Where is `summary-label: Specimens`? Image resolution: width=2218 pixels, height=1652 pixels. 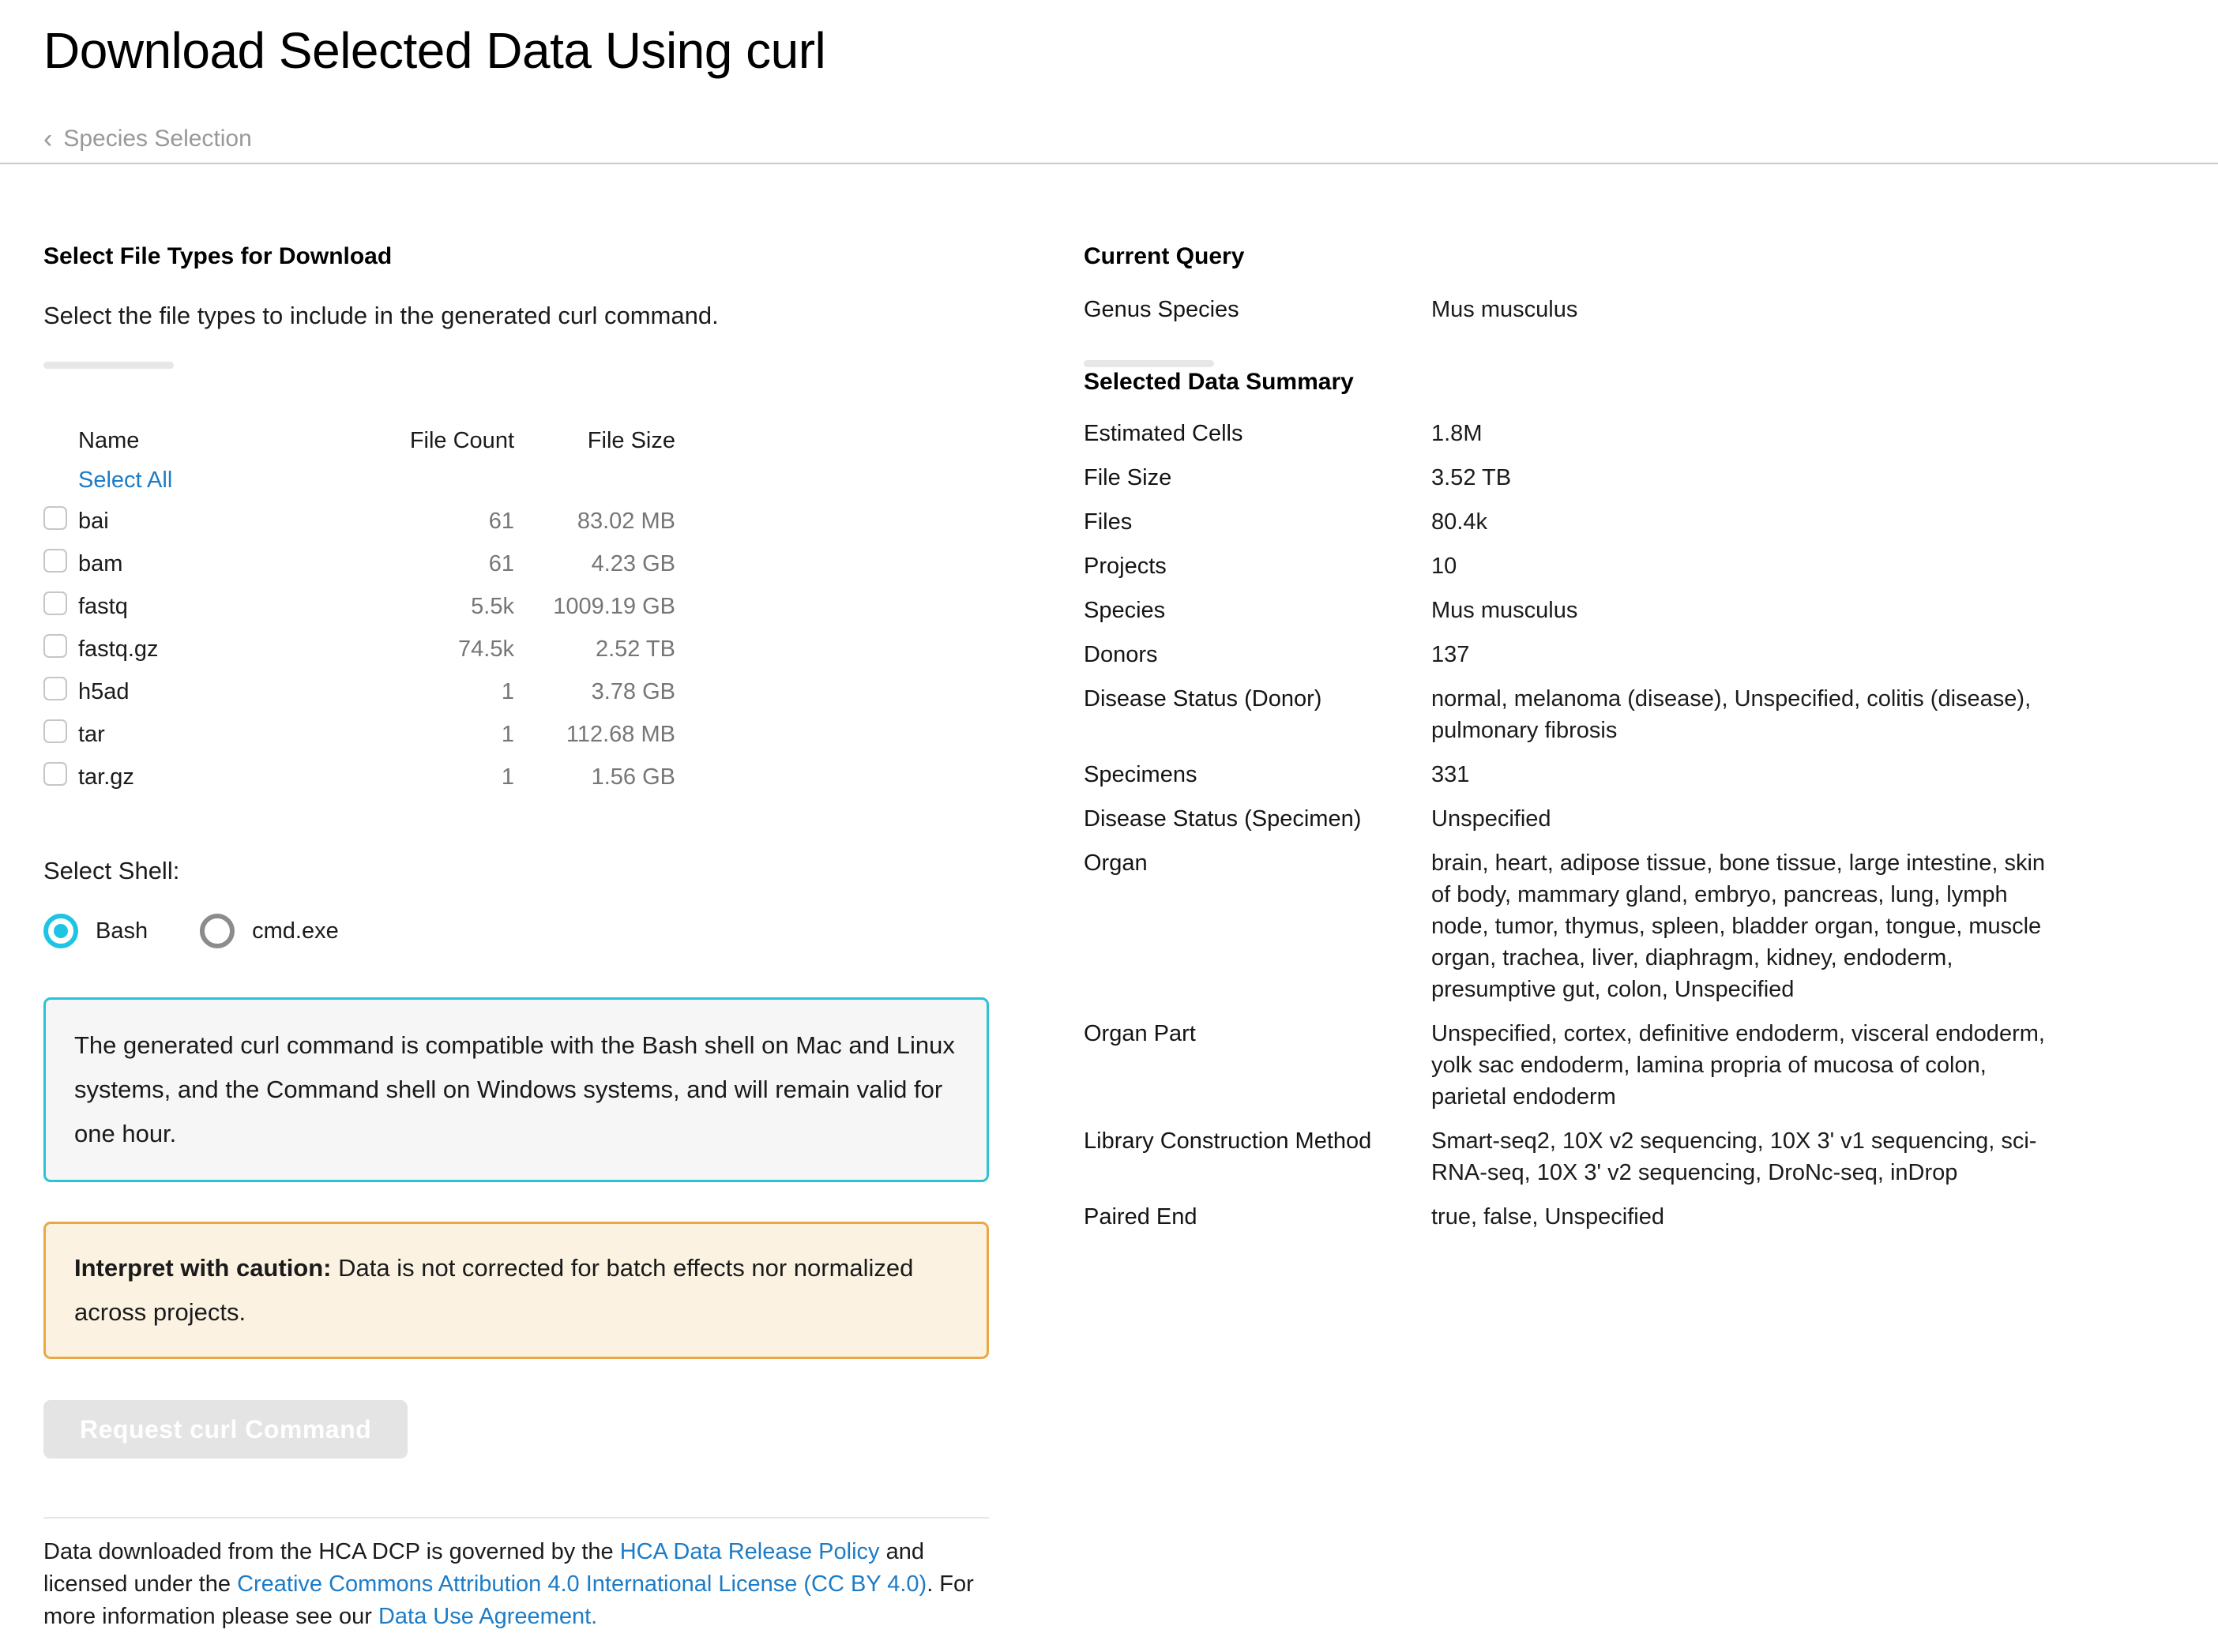 summary-label: Specimens is located at coordinates (1140, 774).